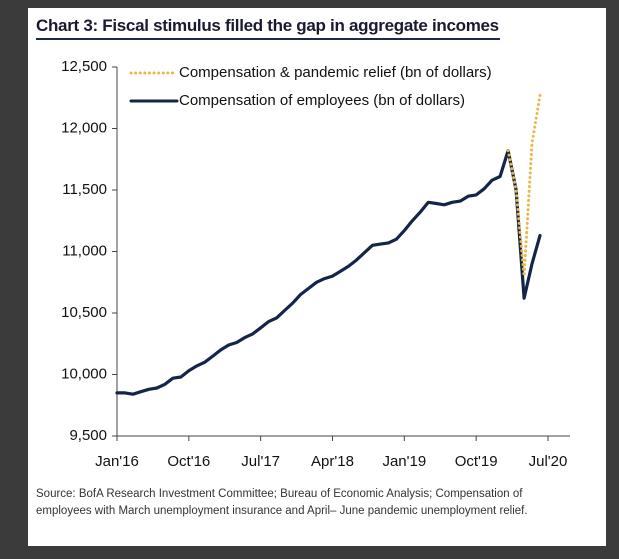 This screenshot has width=619, height=559. Describe the element at coordinates (524, 185) in the screenshot. I see `series-line` at that location.